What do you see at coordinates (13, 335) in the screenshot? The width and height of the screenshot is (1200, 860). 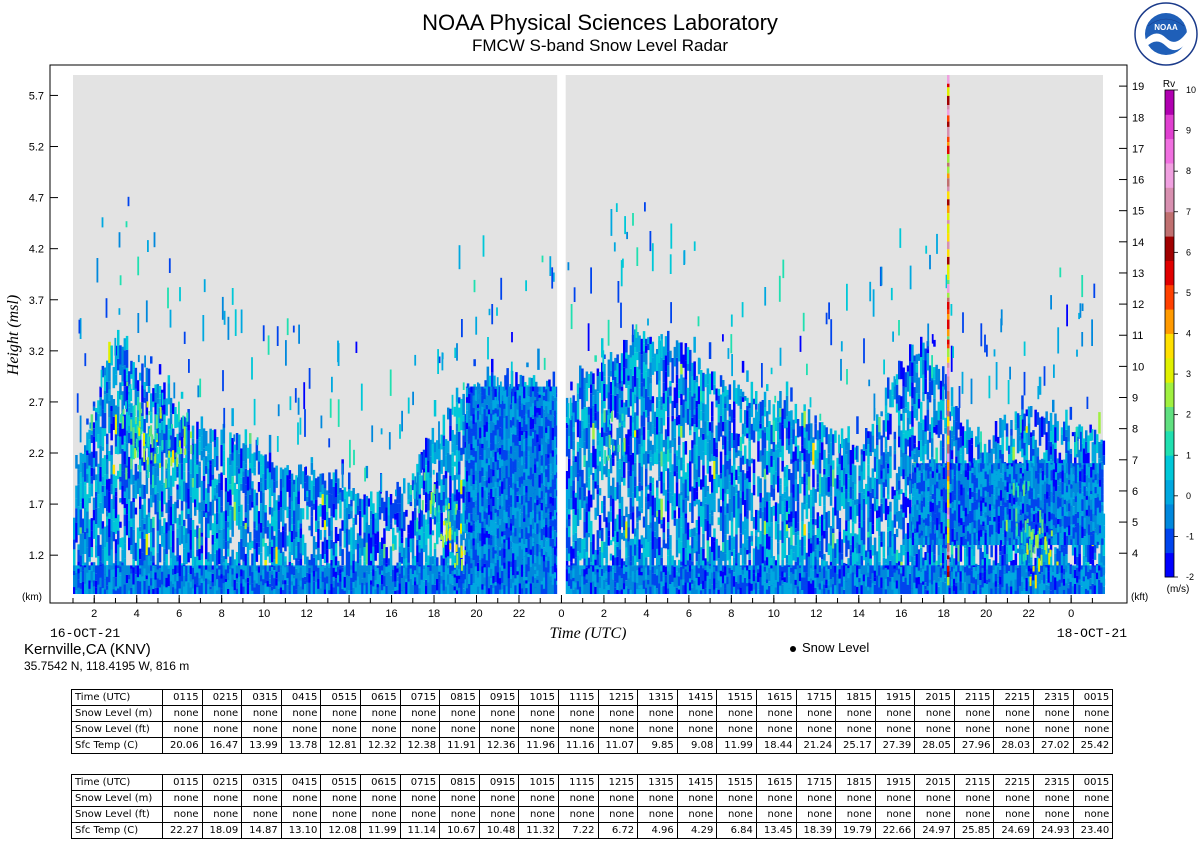 I see `y-axis-label: Height (msl)` at bounding box center [13, 335].